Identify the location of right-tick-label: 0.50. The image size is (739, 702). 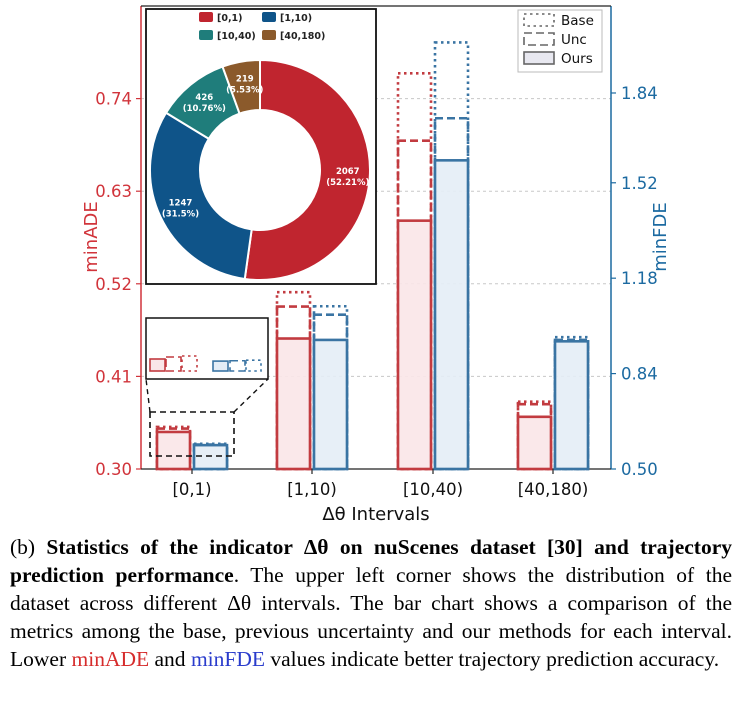
(639, 469).